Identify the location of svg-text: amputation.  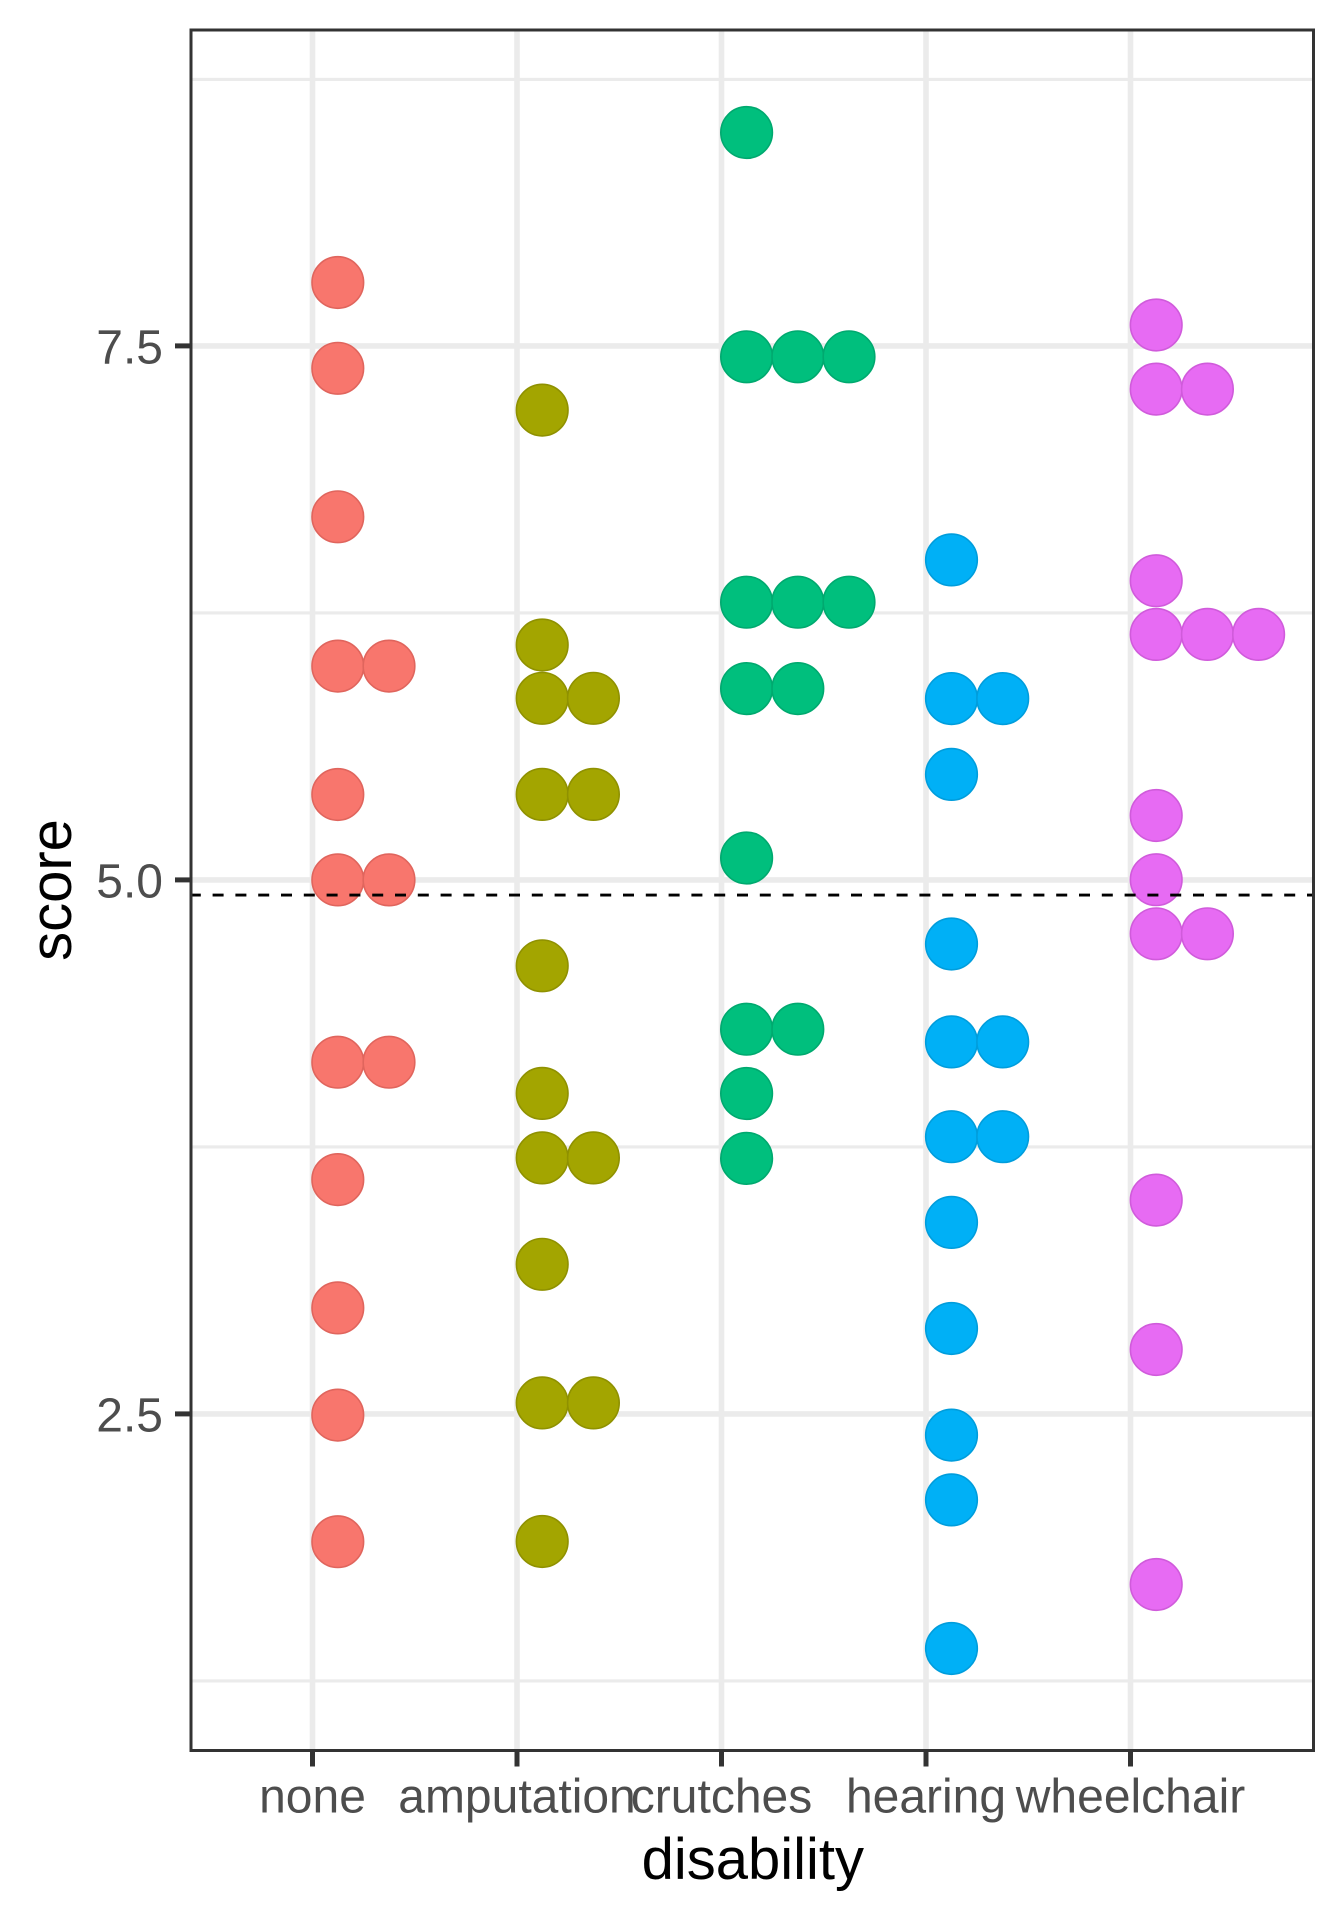
(517, 1797).